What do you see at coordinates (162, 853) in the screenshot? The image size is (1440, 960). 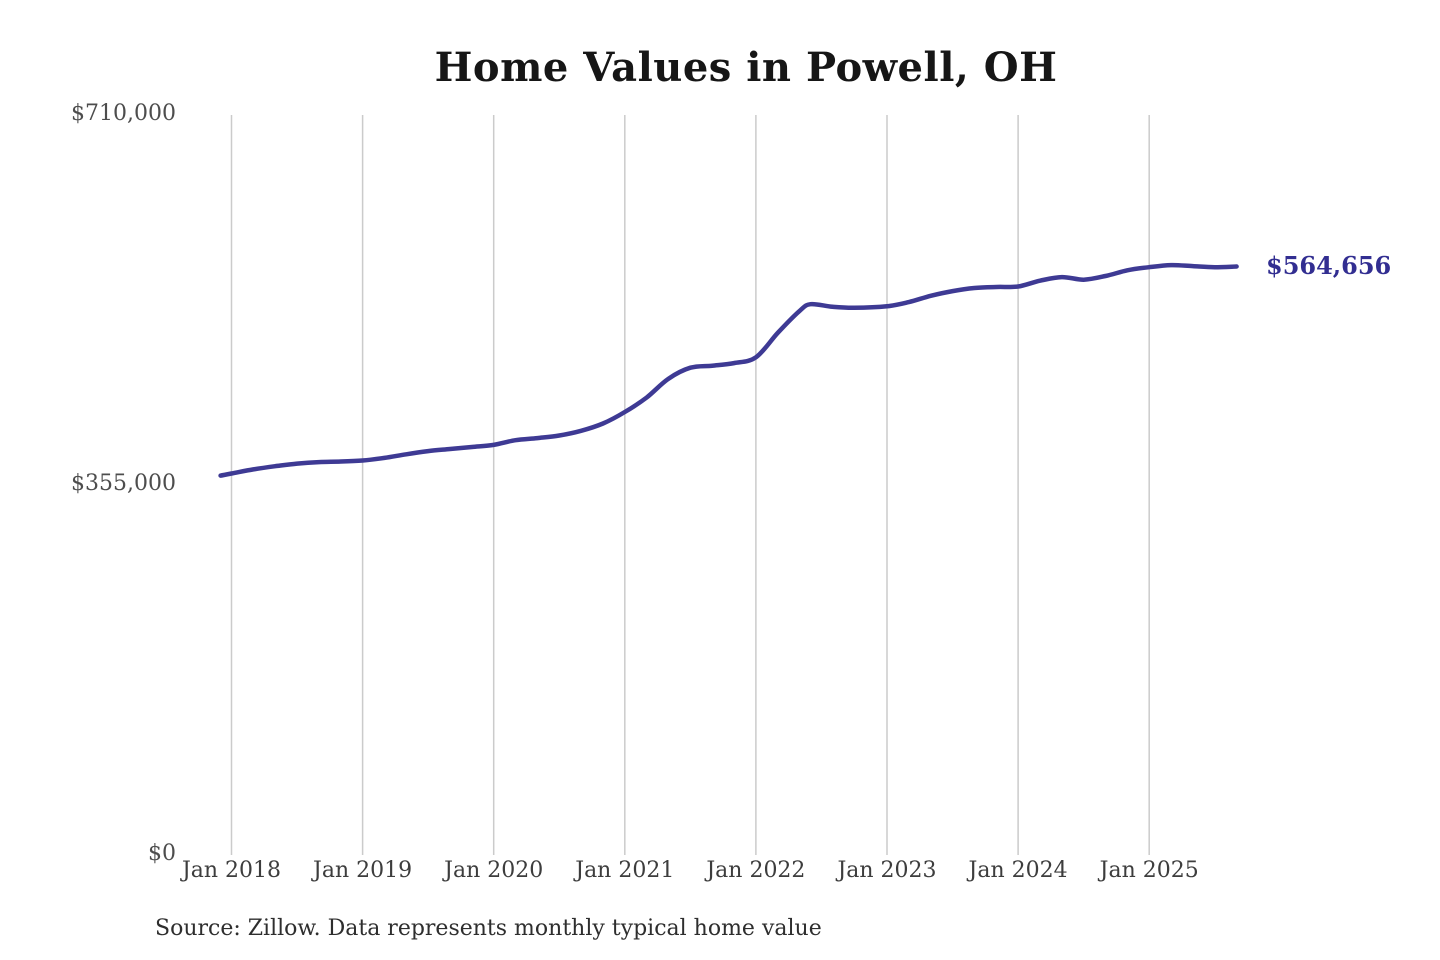 I see `y-tick-label: $0` at bounding box center [162, 853].